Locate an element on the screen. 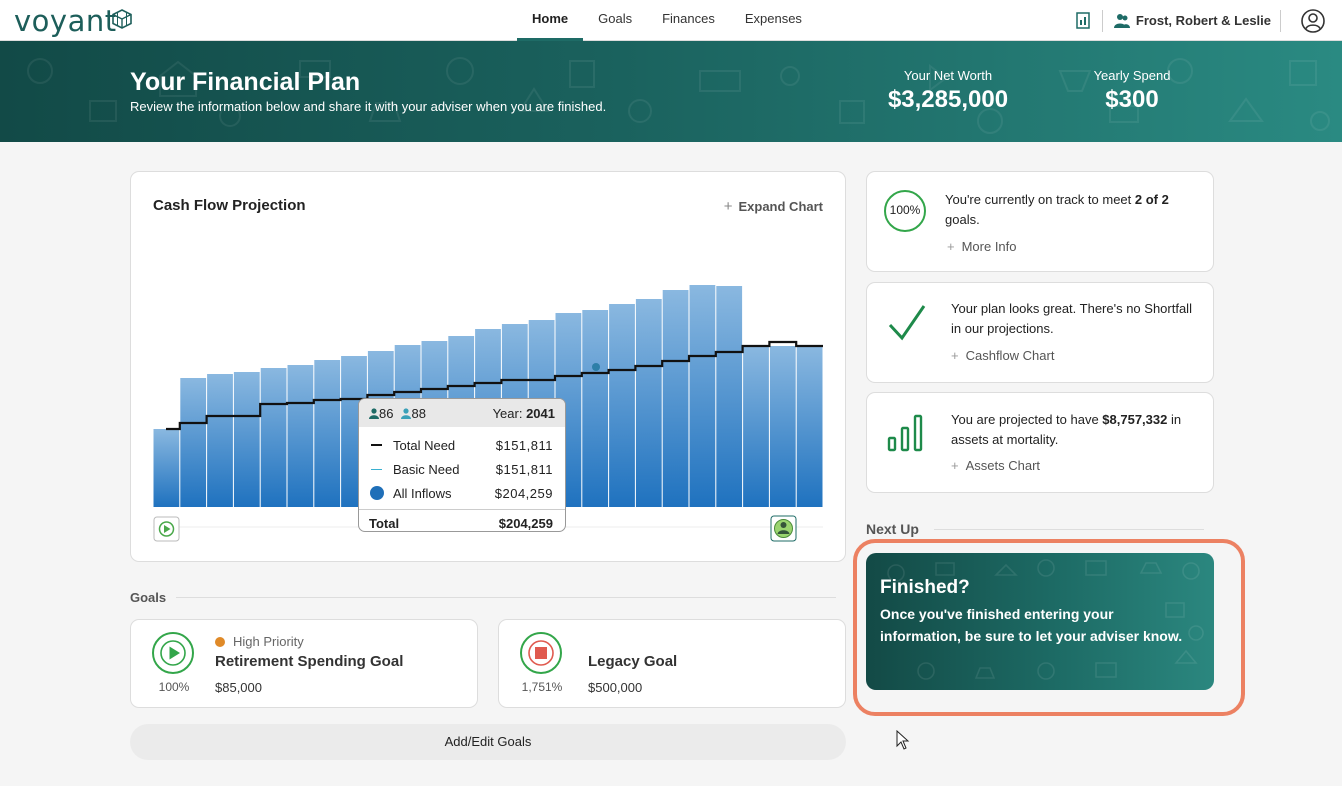 The height and width of the screenshot is (786, 1342). priority-badge: High Priority is located at coordinates (259, 641).